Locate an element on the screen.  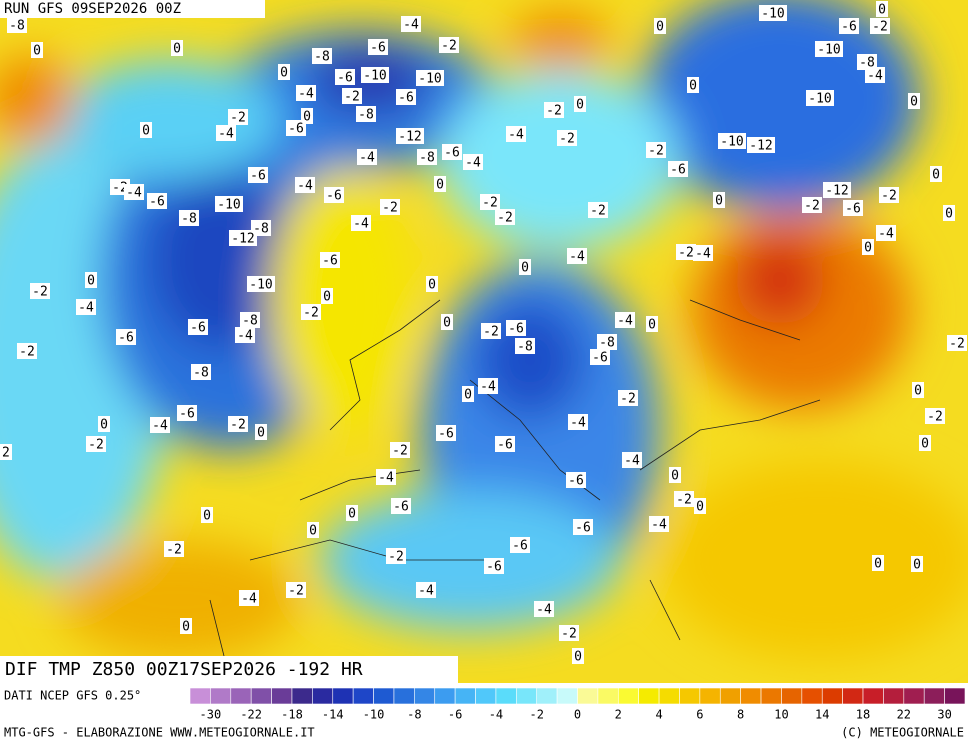
colorbar-tick-label: 0 is located at coordinates (577, 715).